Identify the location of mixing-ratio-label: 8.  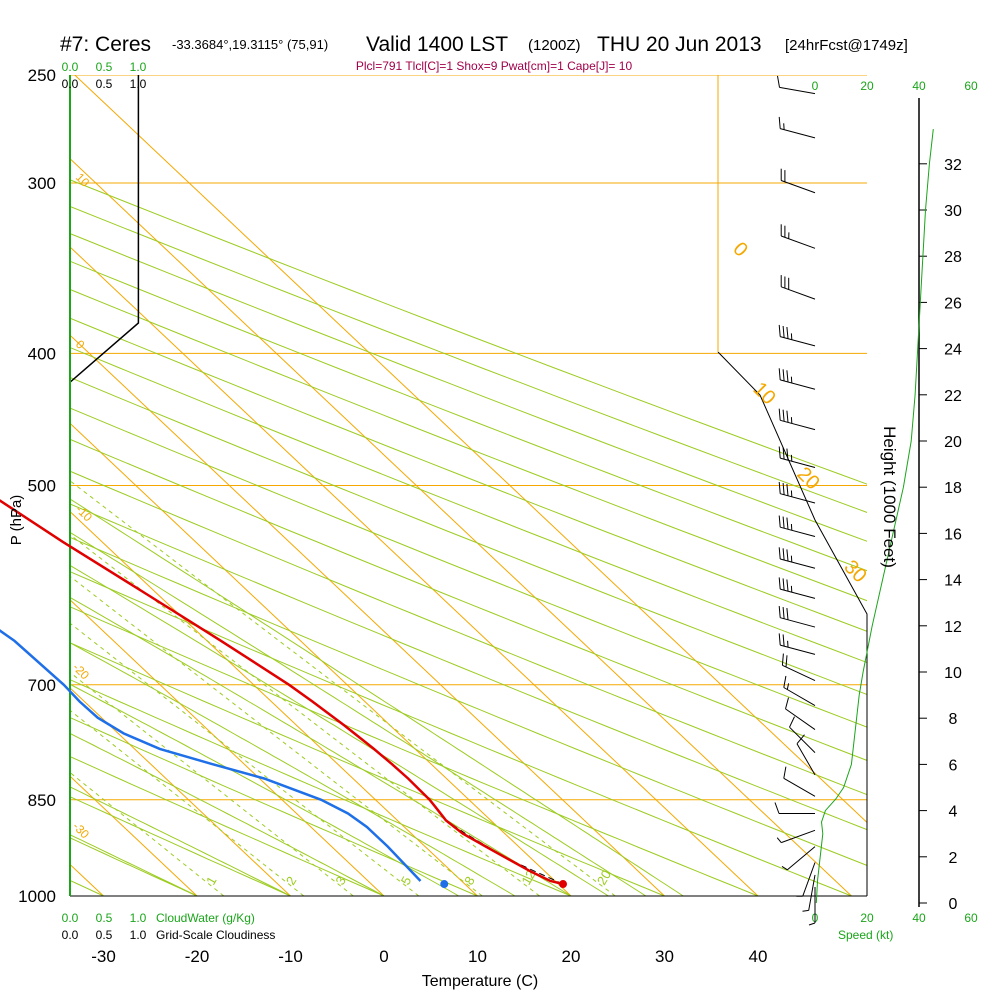
(469, 881).